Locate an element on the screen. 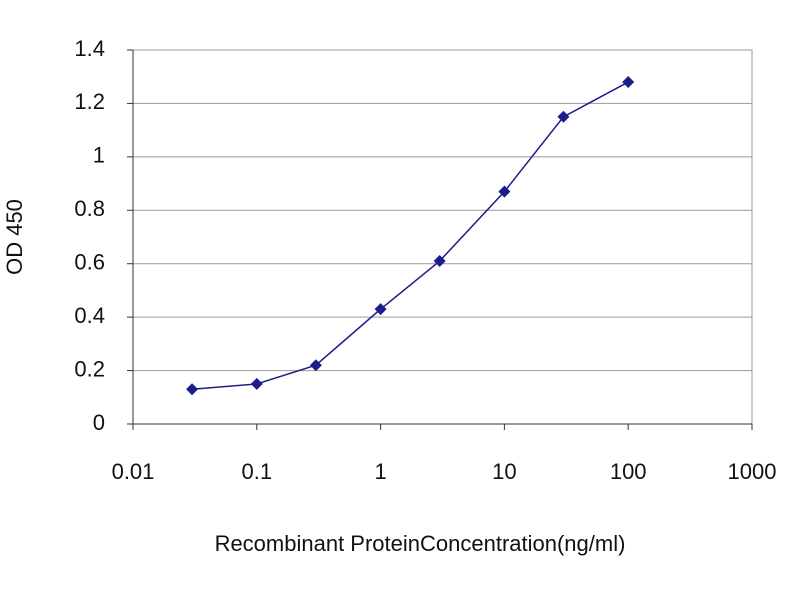 Image resolution: width=800 pixels, height=600 pixels. y-tick-label: 0.4 is located at coordinates (89, 315).